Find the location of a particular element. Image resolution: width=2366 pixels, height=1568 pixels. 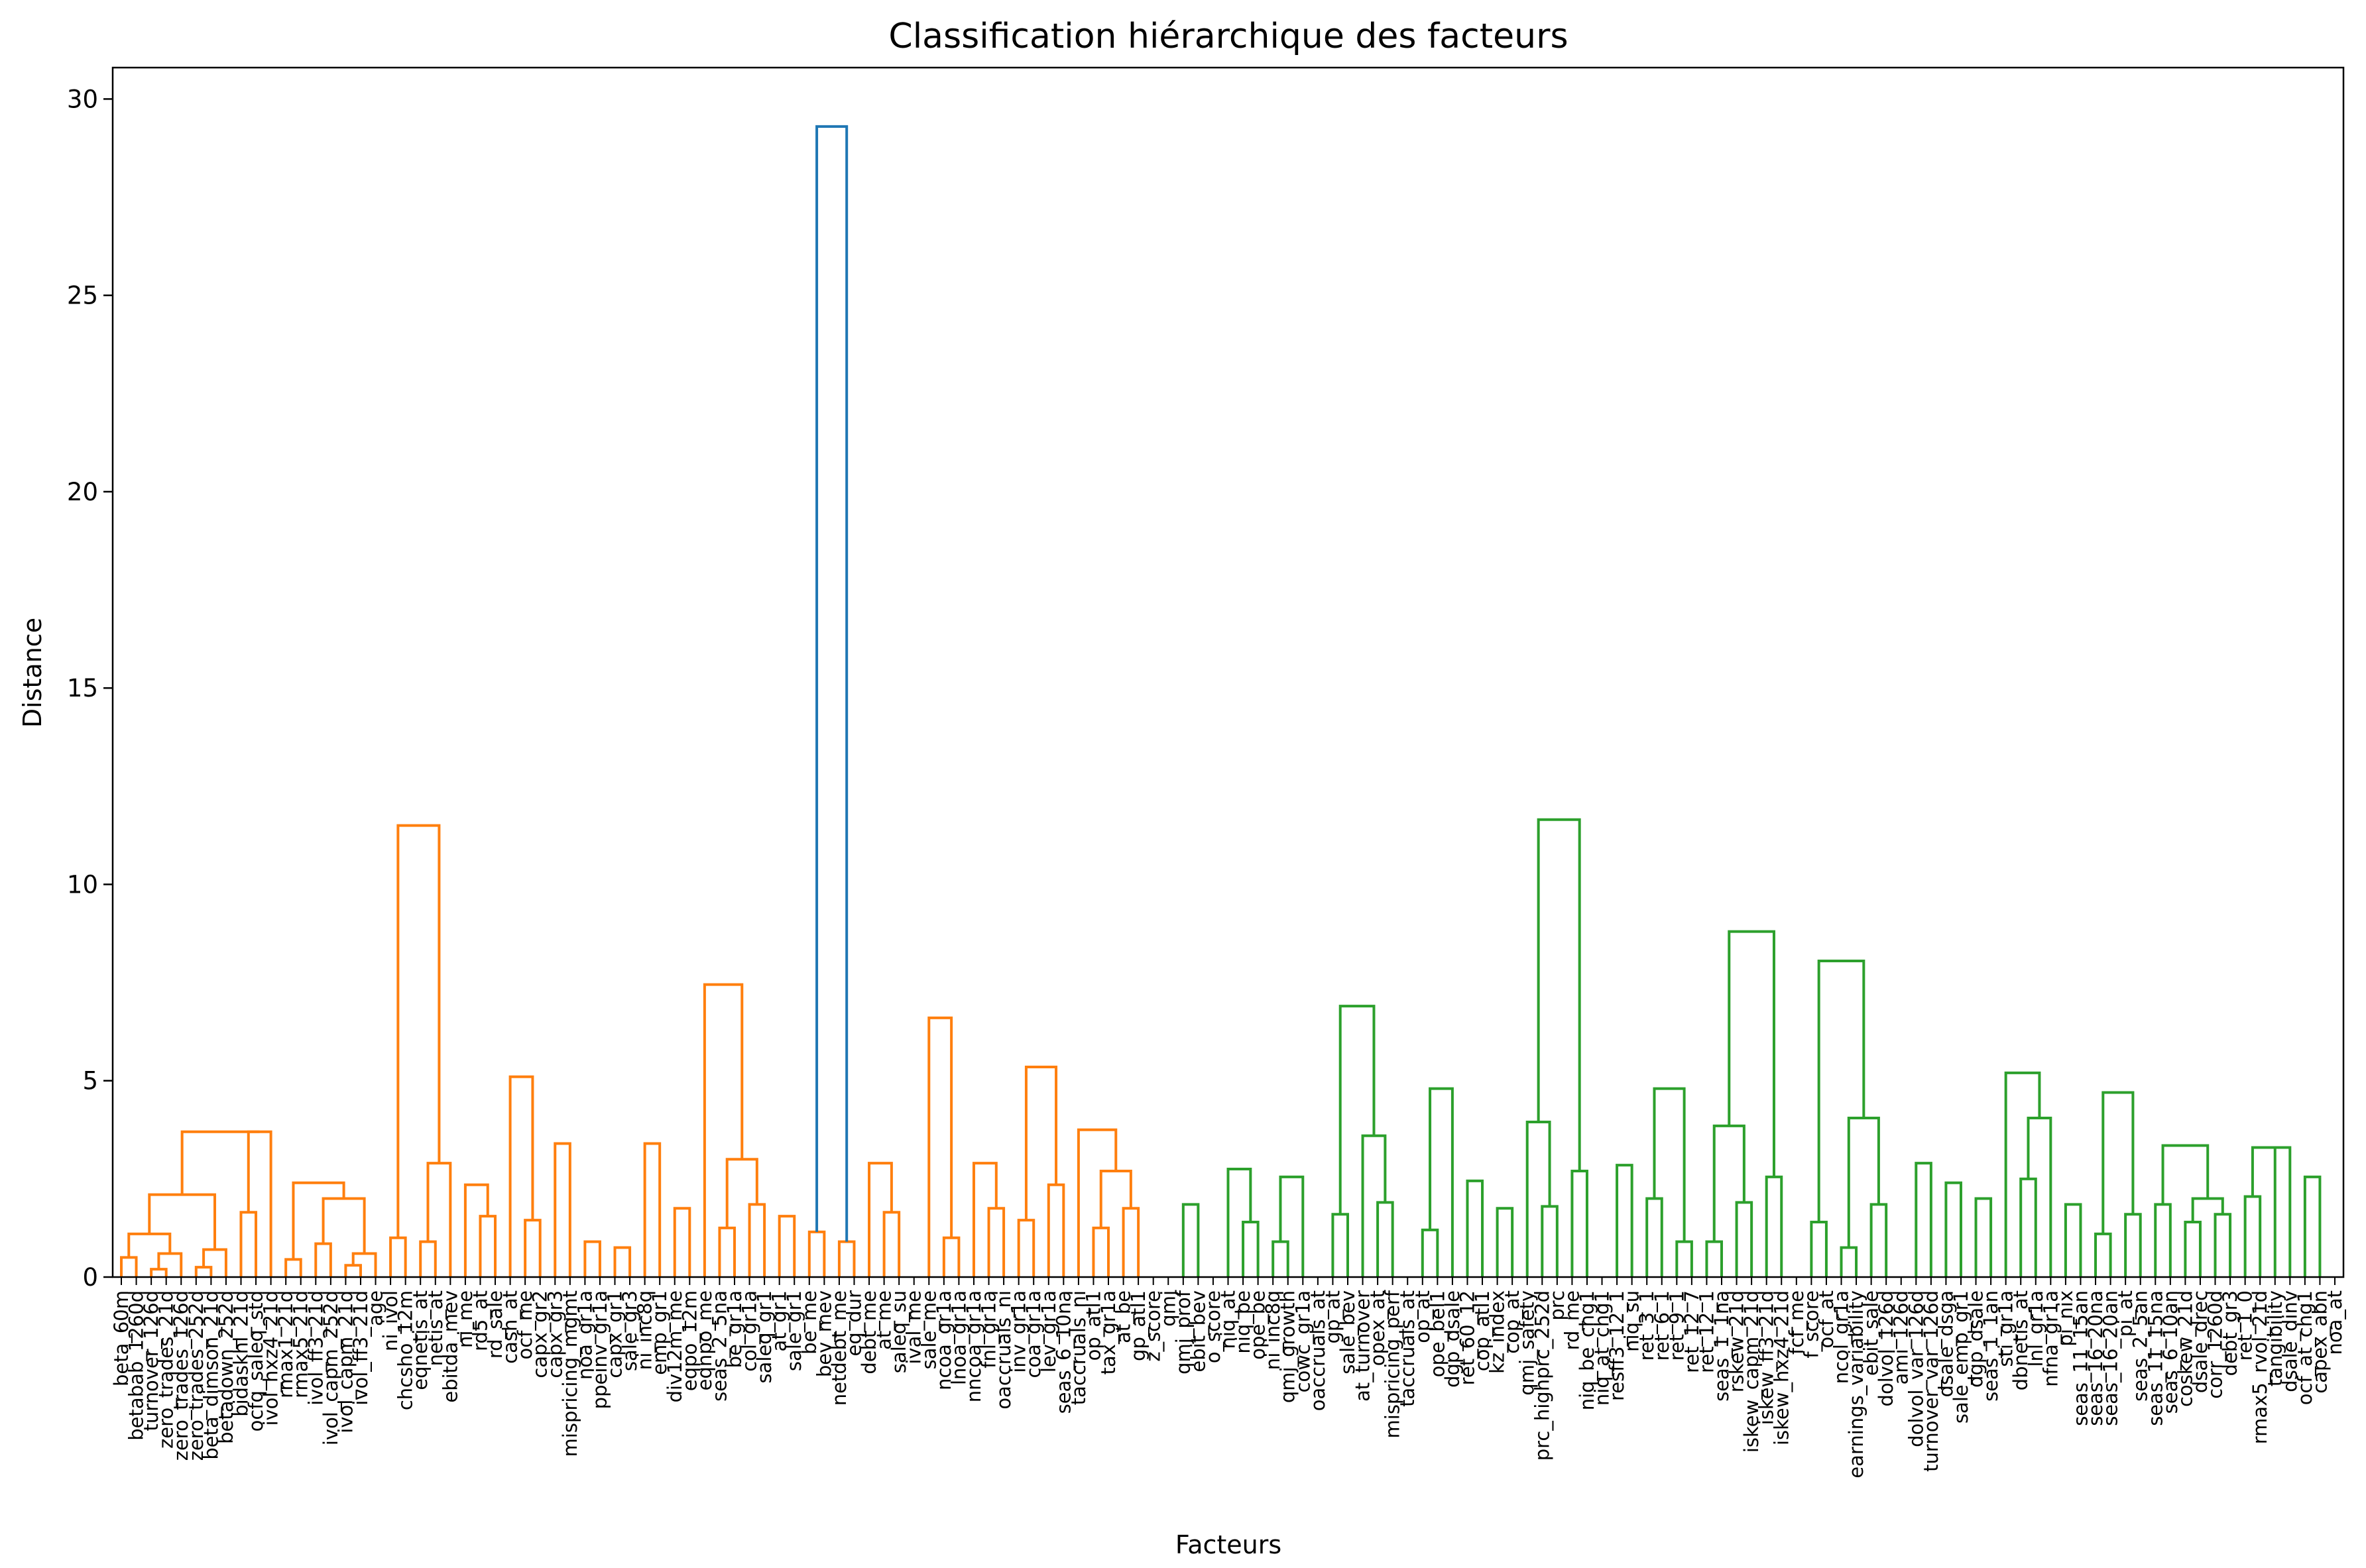

leaf-label: oaccruals_at is located at coordinates (1318, 1351).